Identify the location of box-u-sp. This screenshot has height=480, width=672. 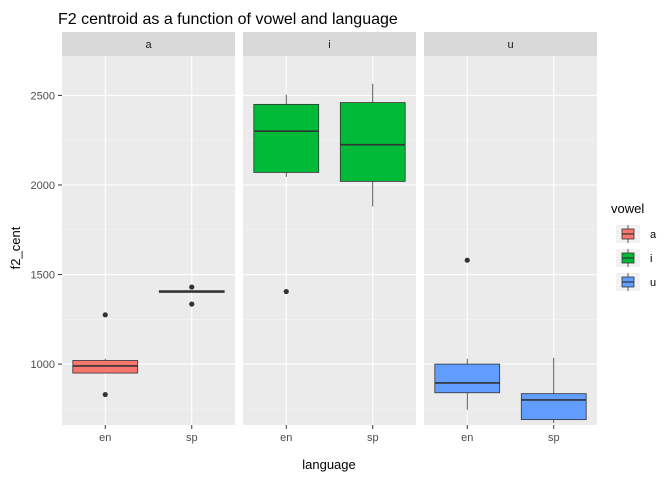
(553, 390).